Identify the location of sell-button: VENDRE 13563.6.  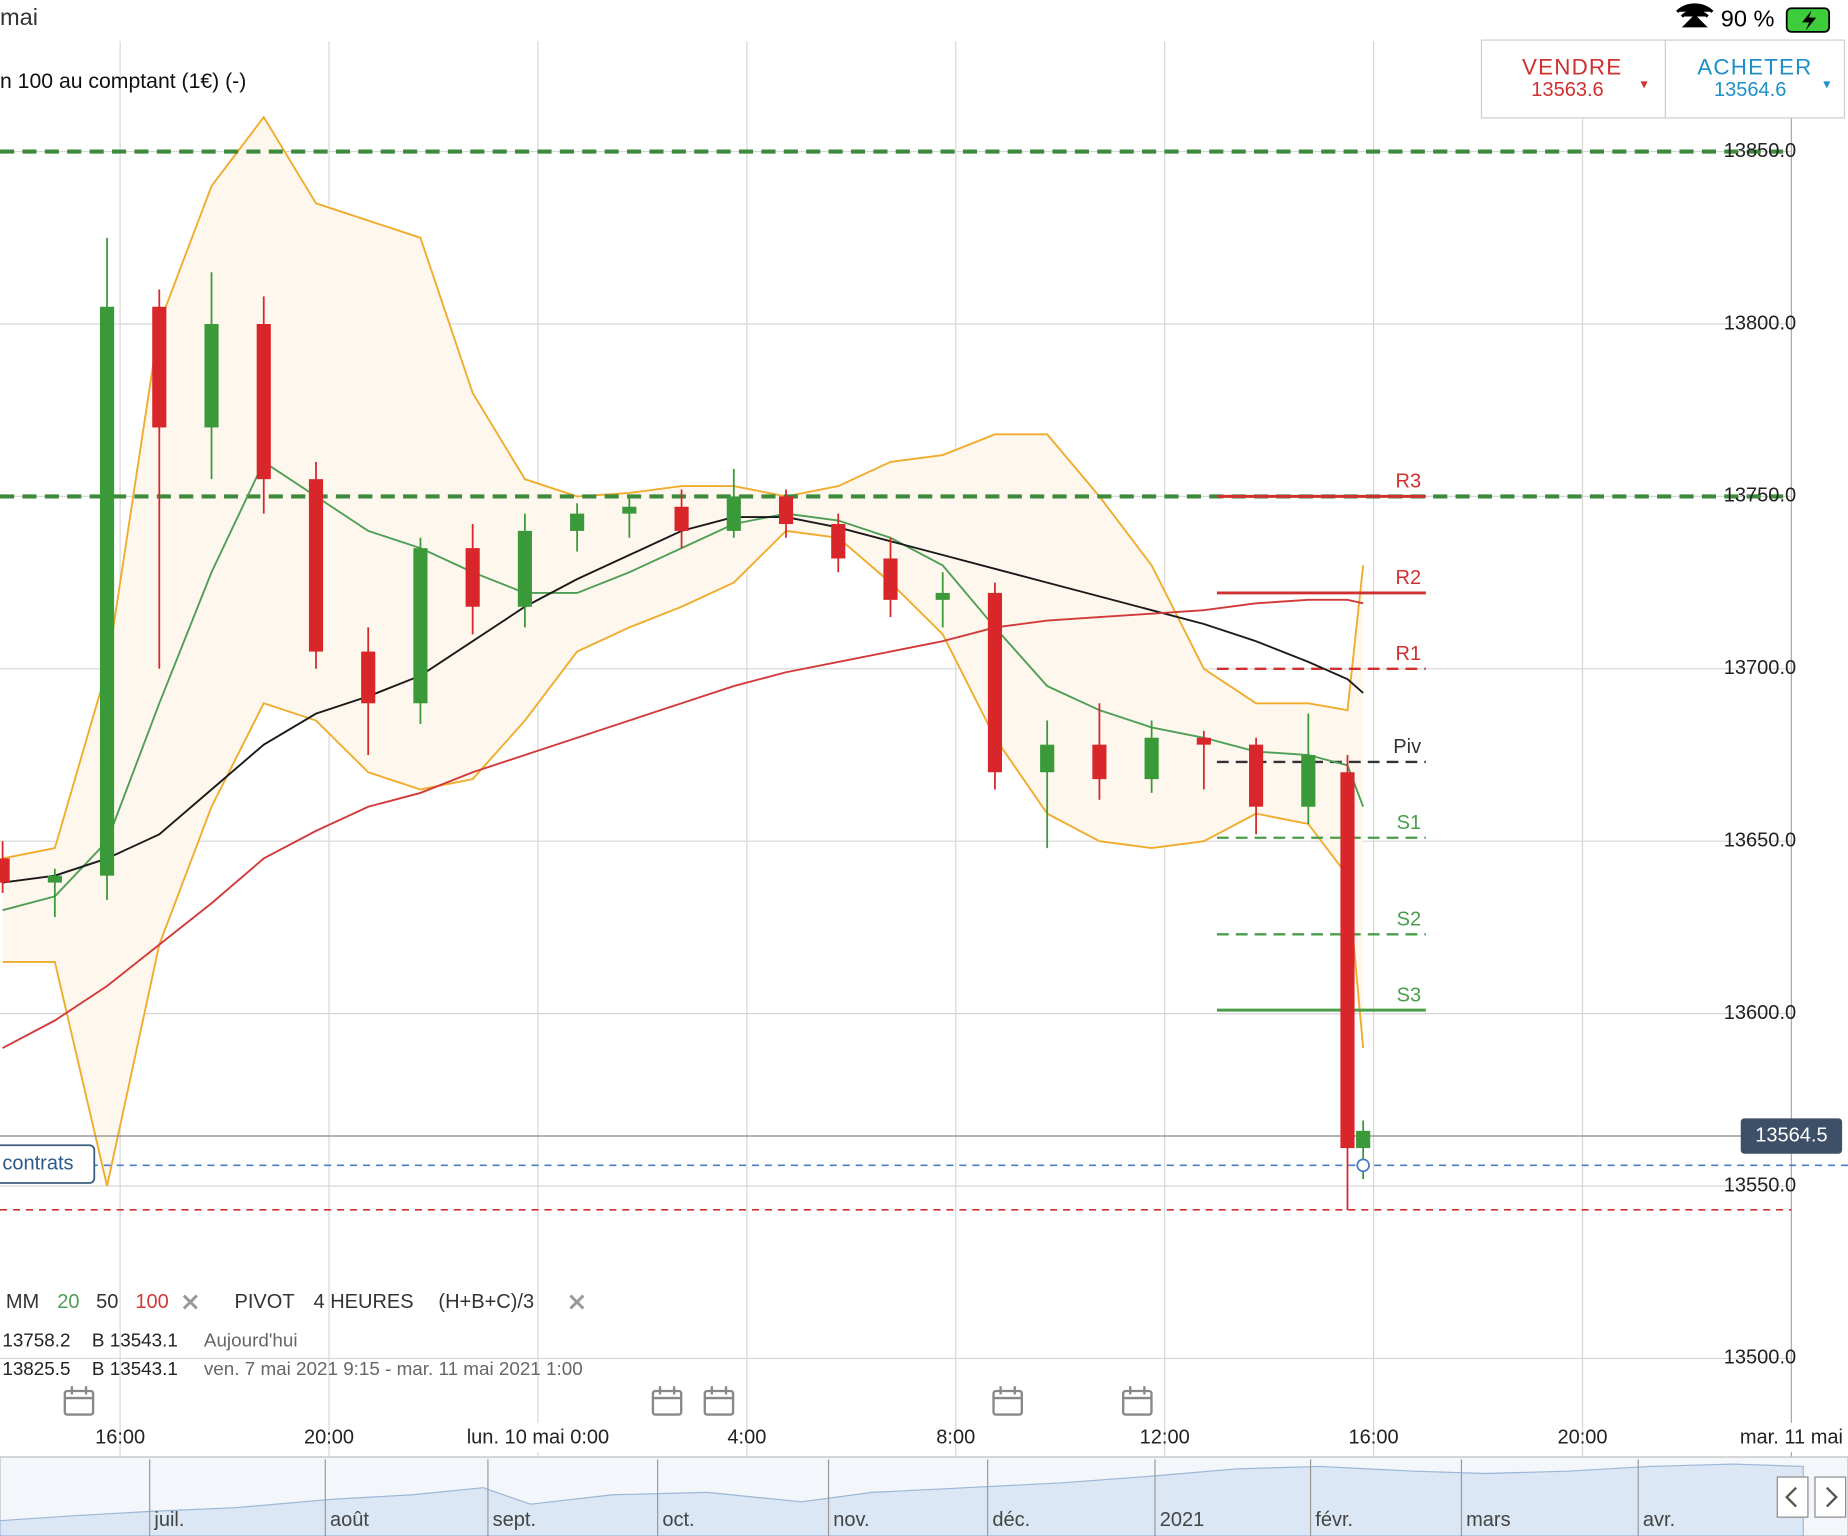
(1585, 77).